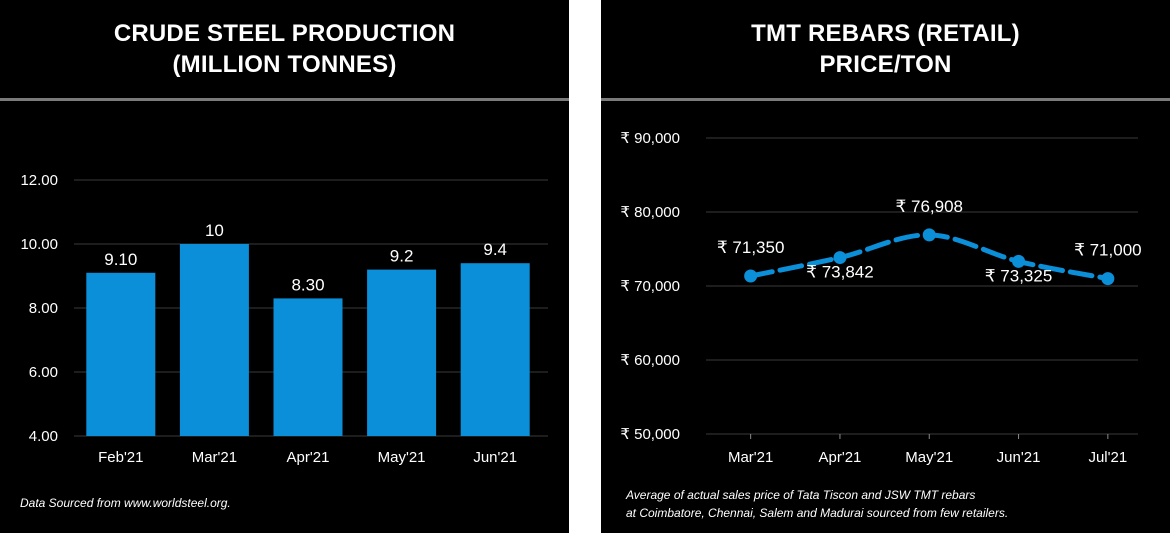 This screenshot has width=1170, height=533. Describe the element at coordinates (43, 372) in the screenshot. I see `y-tick-label: 6.00` at that location.